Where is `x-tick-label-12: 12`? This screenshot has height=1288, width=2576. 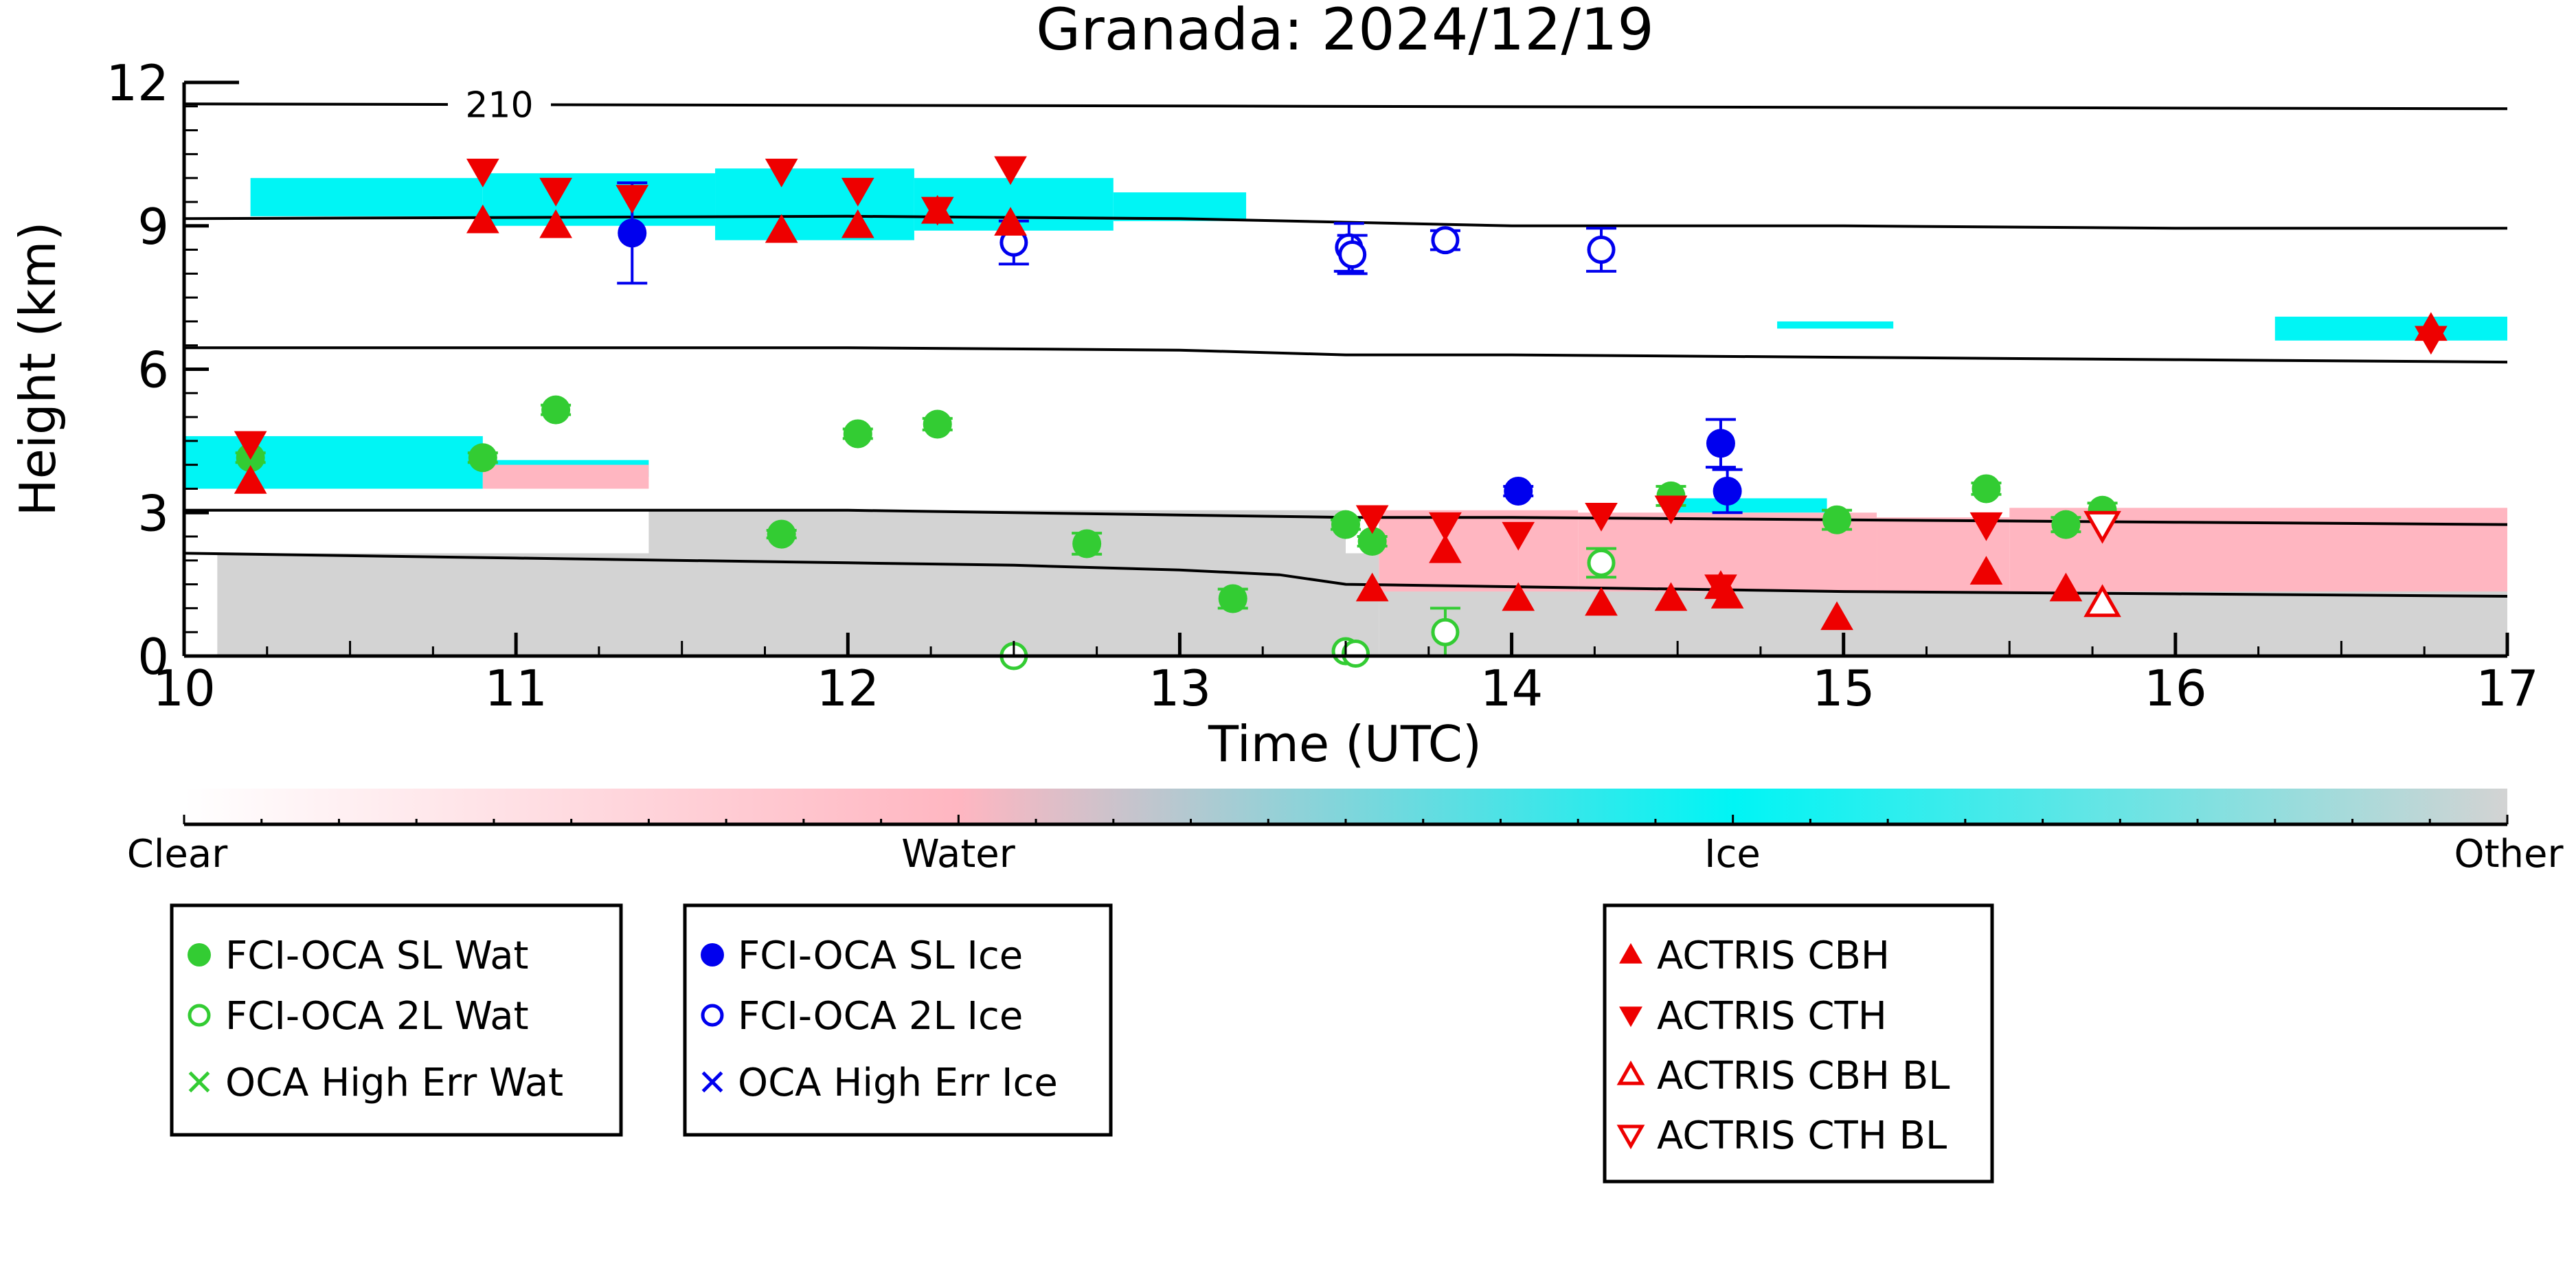 x-tick-label-12: 12 is located at coordinates (847, 688).